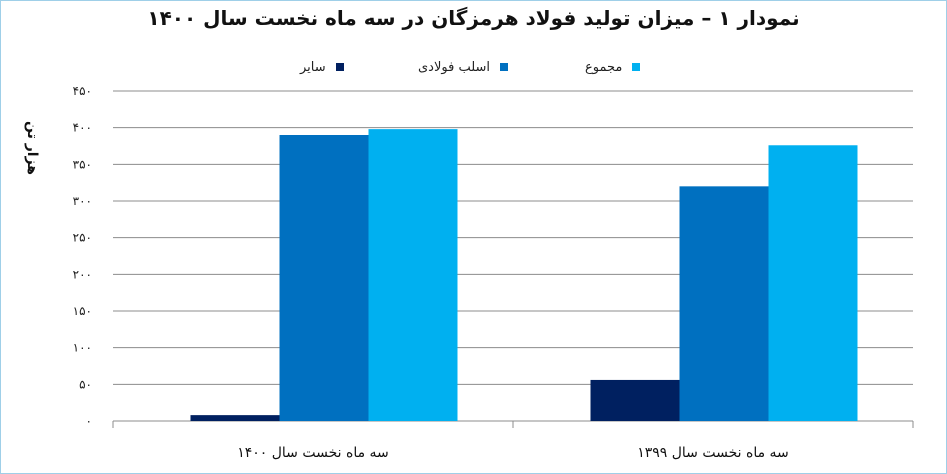  Describe the element at coordinates (82, 201) in the screenshot. I see `y-tick-label: ۳۰۰` at that location.